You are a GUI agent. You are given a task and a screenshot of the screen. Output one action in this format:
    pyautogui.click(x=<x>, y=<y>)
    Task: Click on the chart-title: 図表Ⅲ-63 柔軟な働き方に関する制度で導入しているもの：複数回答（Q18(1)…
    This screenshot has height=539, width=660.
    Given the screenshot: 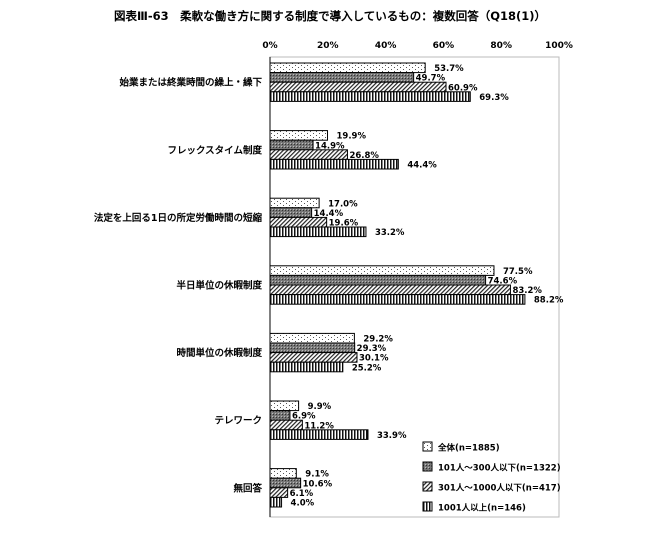 What is the action you would take?
    pyautogui.click(x=330, y=16)
    